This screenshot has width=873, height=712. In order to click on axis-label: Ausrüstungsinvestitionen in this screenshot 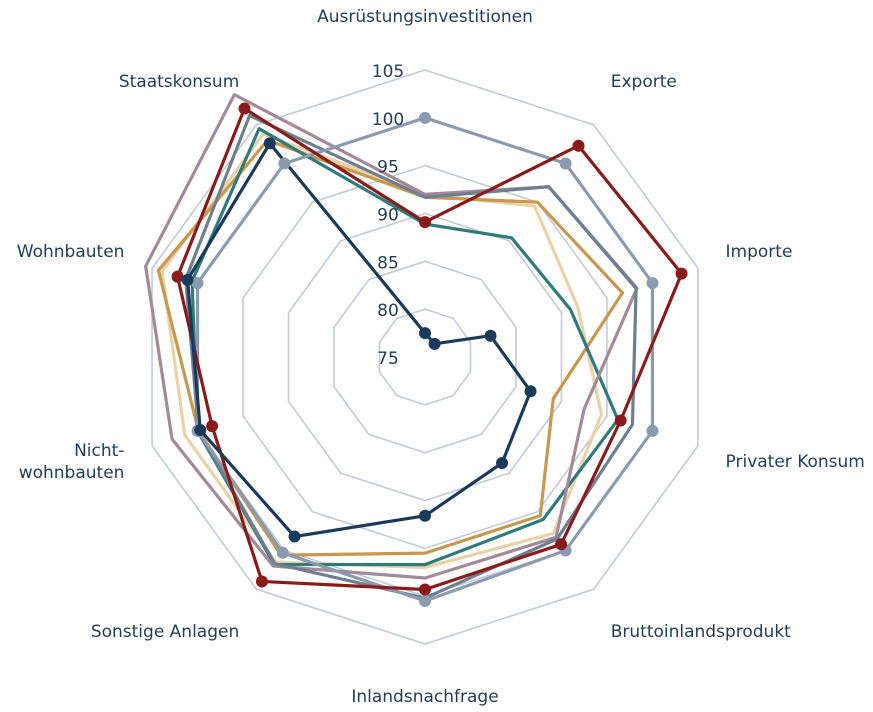, I will do `click(425, 17)`.